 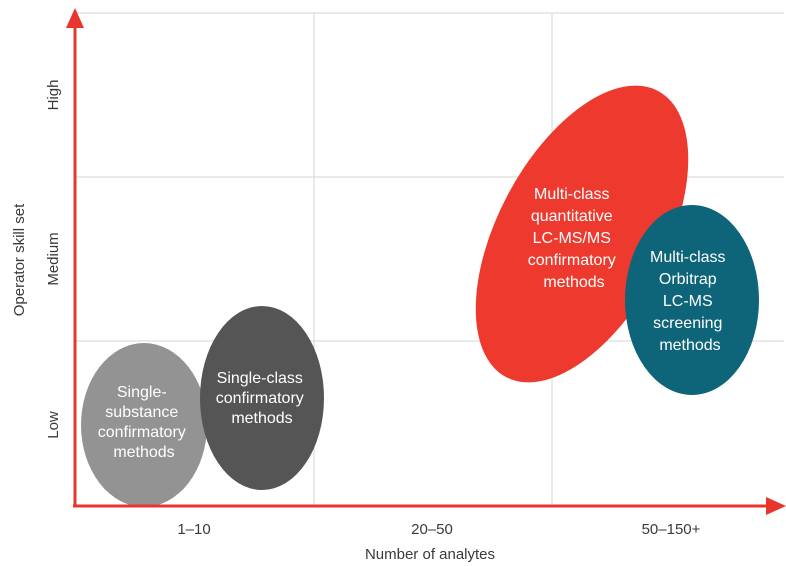 I want to click on bubble-single-substance-line-4: methods, so click(x=143, y=452).